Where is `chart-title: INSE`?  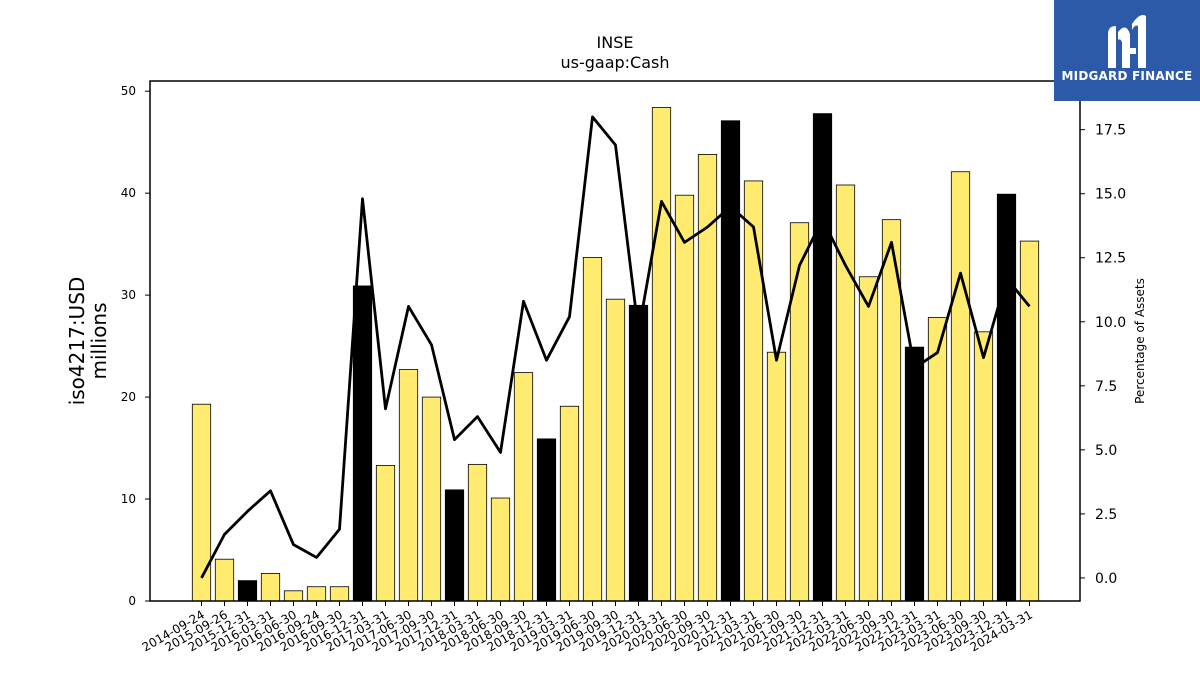
chart-title: INSE is located at coordinates (615, 42).